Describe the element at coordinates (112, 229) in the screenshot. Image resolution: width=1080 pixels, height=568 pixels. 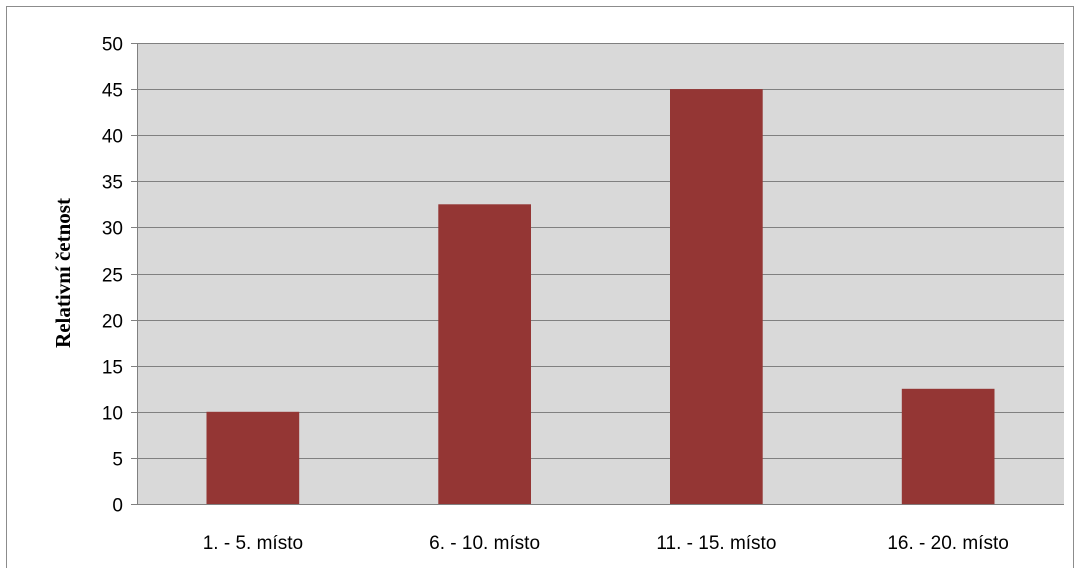
I see `y-tick-label: 30` at that location.